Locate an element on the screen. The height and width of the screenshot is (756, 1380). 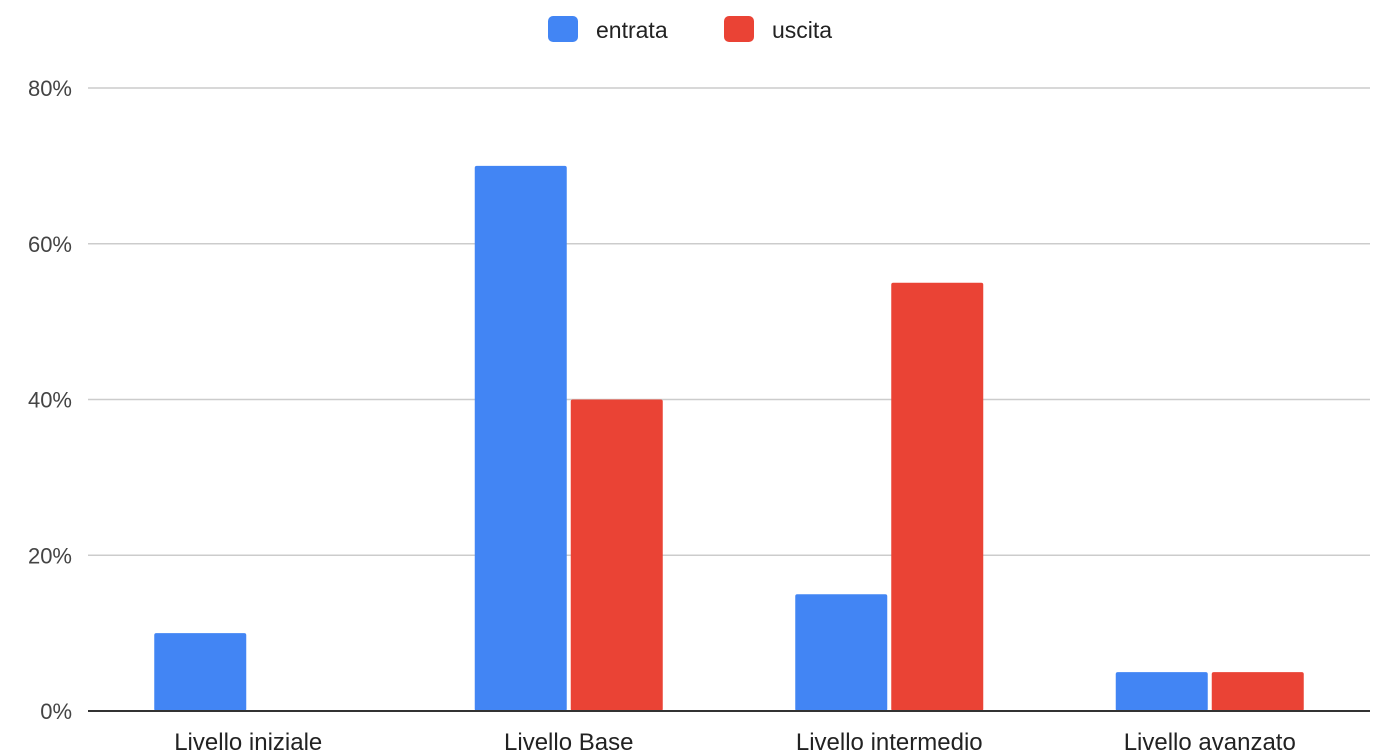
x-category-label: Livello avanzato is located at coordinates (1210, 742).